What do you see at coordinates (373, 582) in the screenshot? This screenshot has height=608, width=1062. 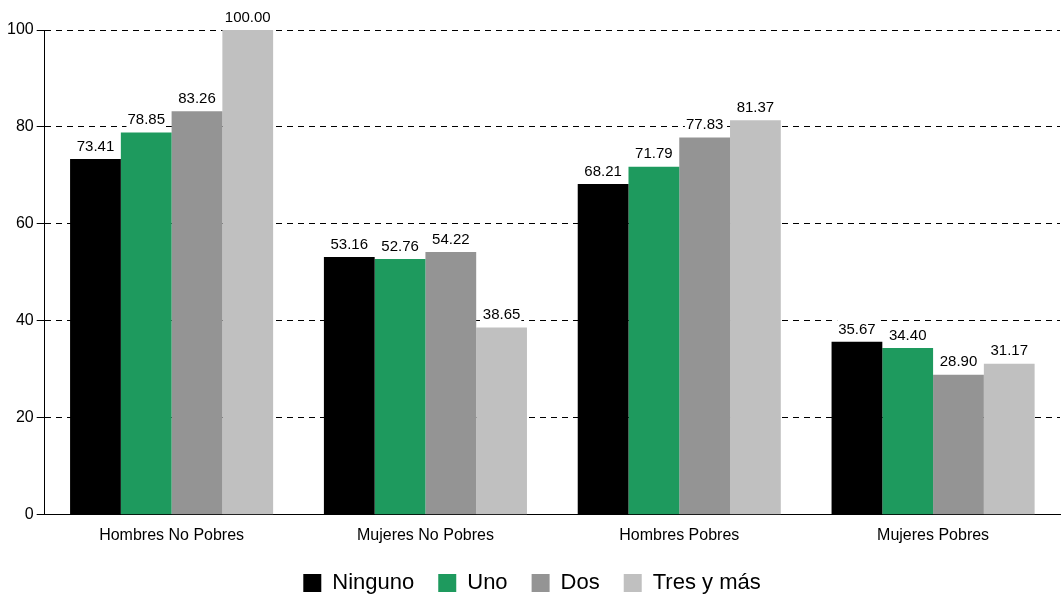 I see `legend-label: Ninguno` at bounding box center [373, 582].